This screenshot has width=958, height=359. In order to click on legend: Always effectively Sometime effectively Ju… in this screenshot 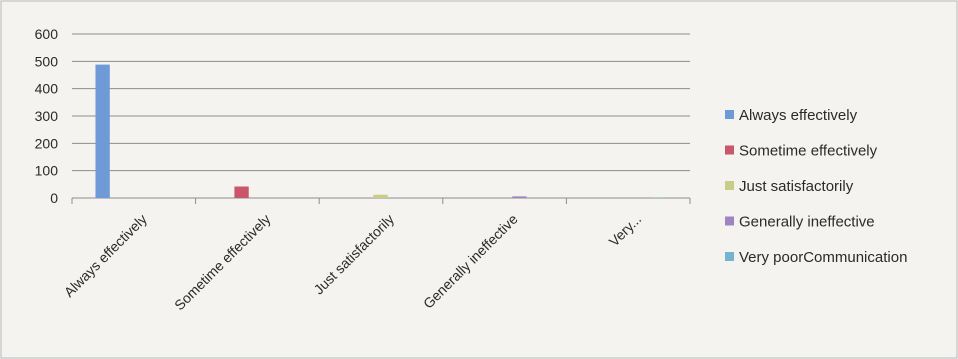, I will do `click(816, 186)`.